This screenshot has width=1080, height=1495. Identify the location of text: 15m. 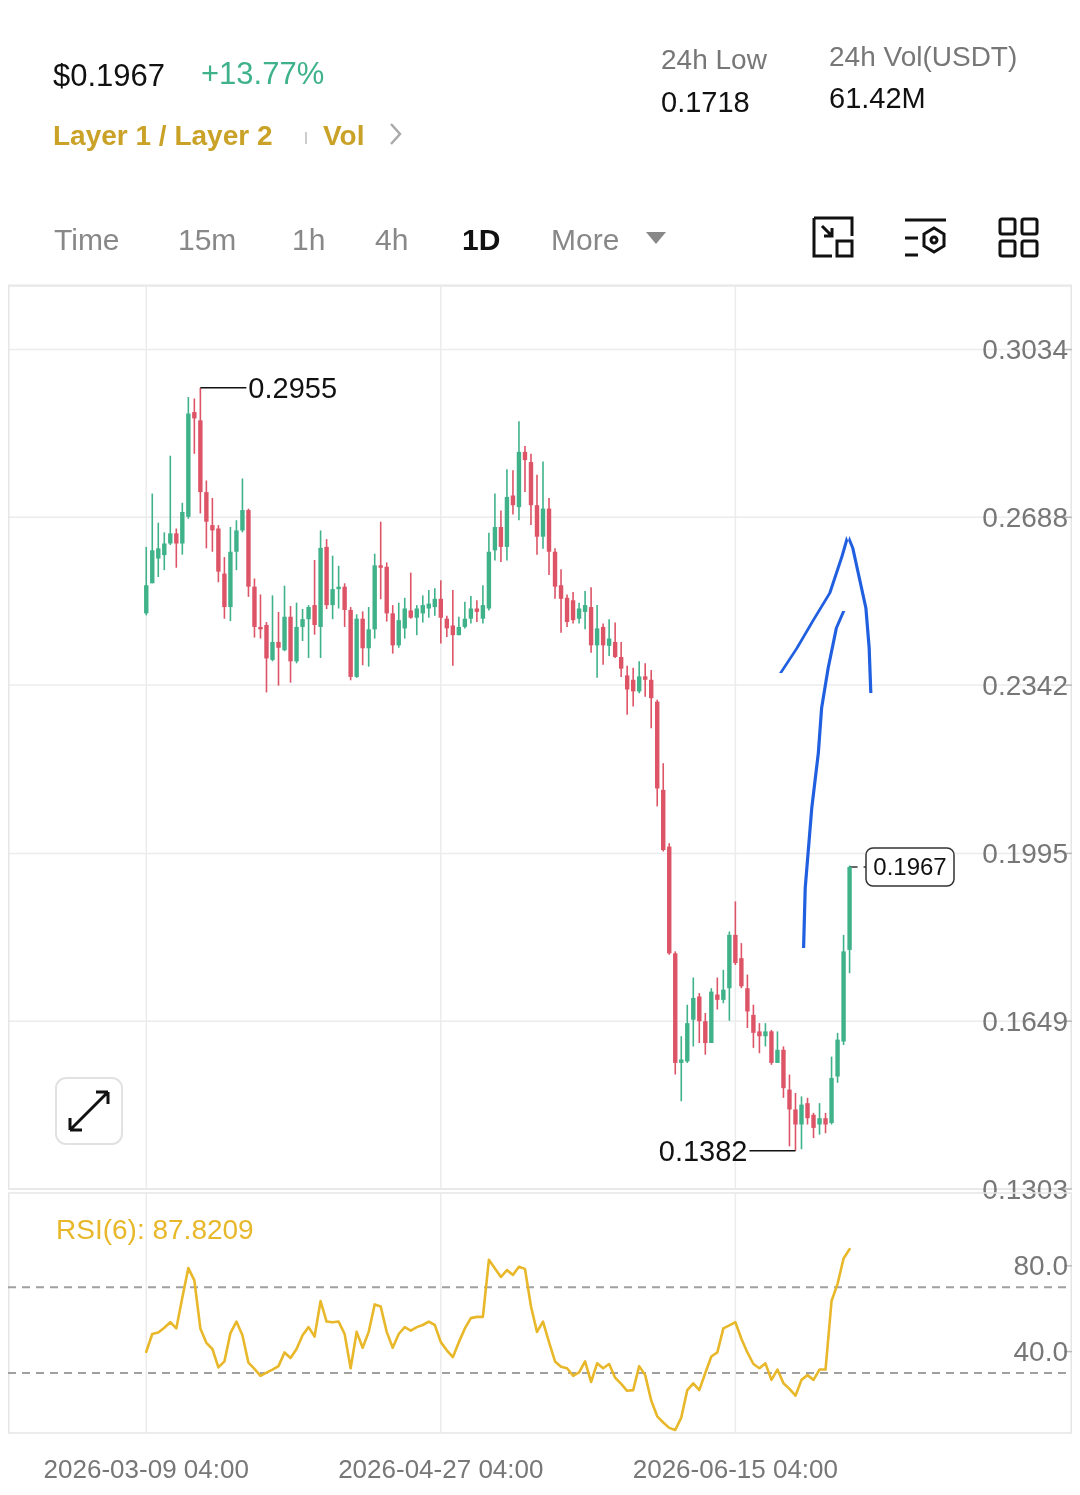
(207, 239).